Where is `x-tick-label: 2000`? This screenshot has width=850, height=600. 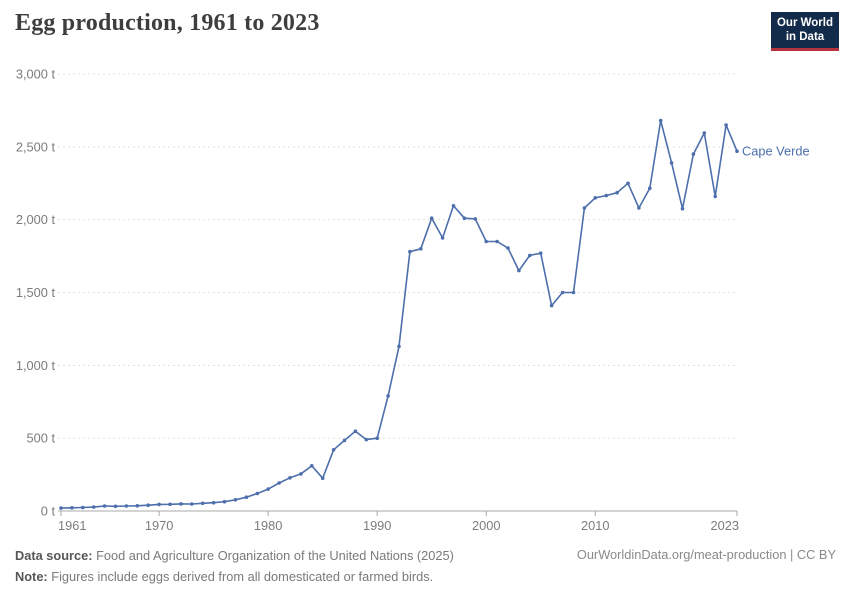
x-tick-label: 2000 is located at coordinates (486, 525).